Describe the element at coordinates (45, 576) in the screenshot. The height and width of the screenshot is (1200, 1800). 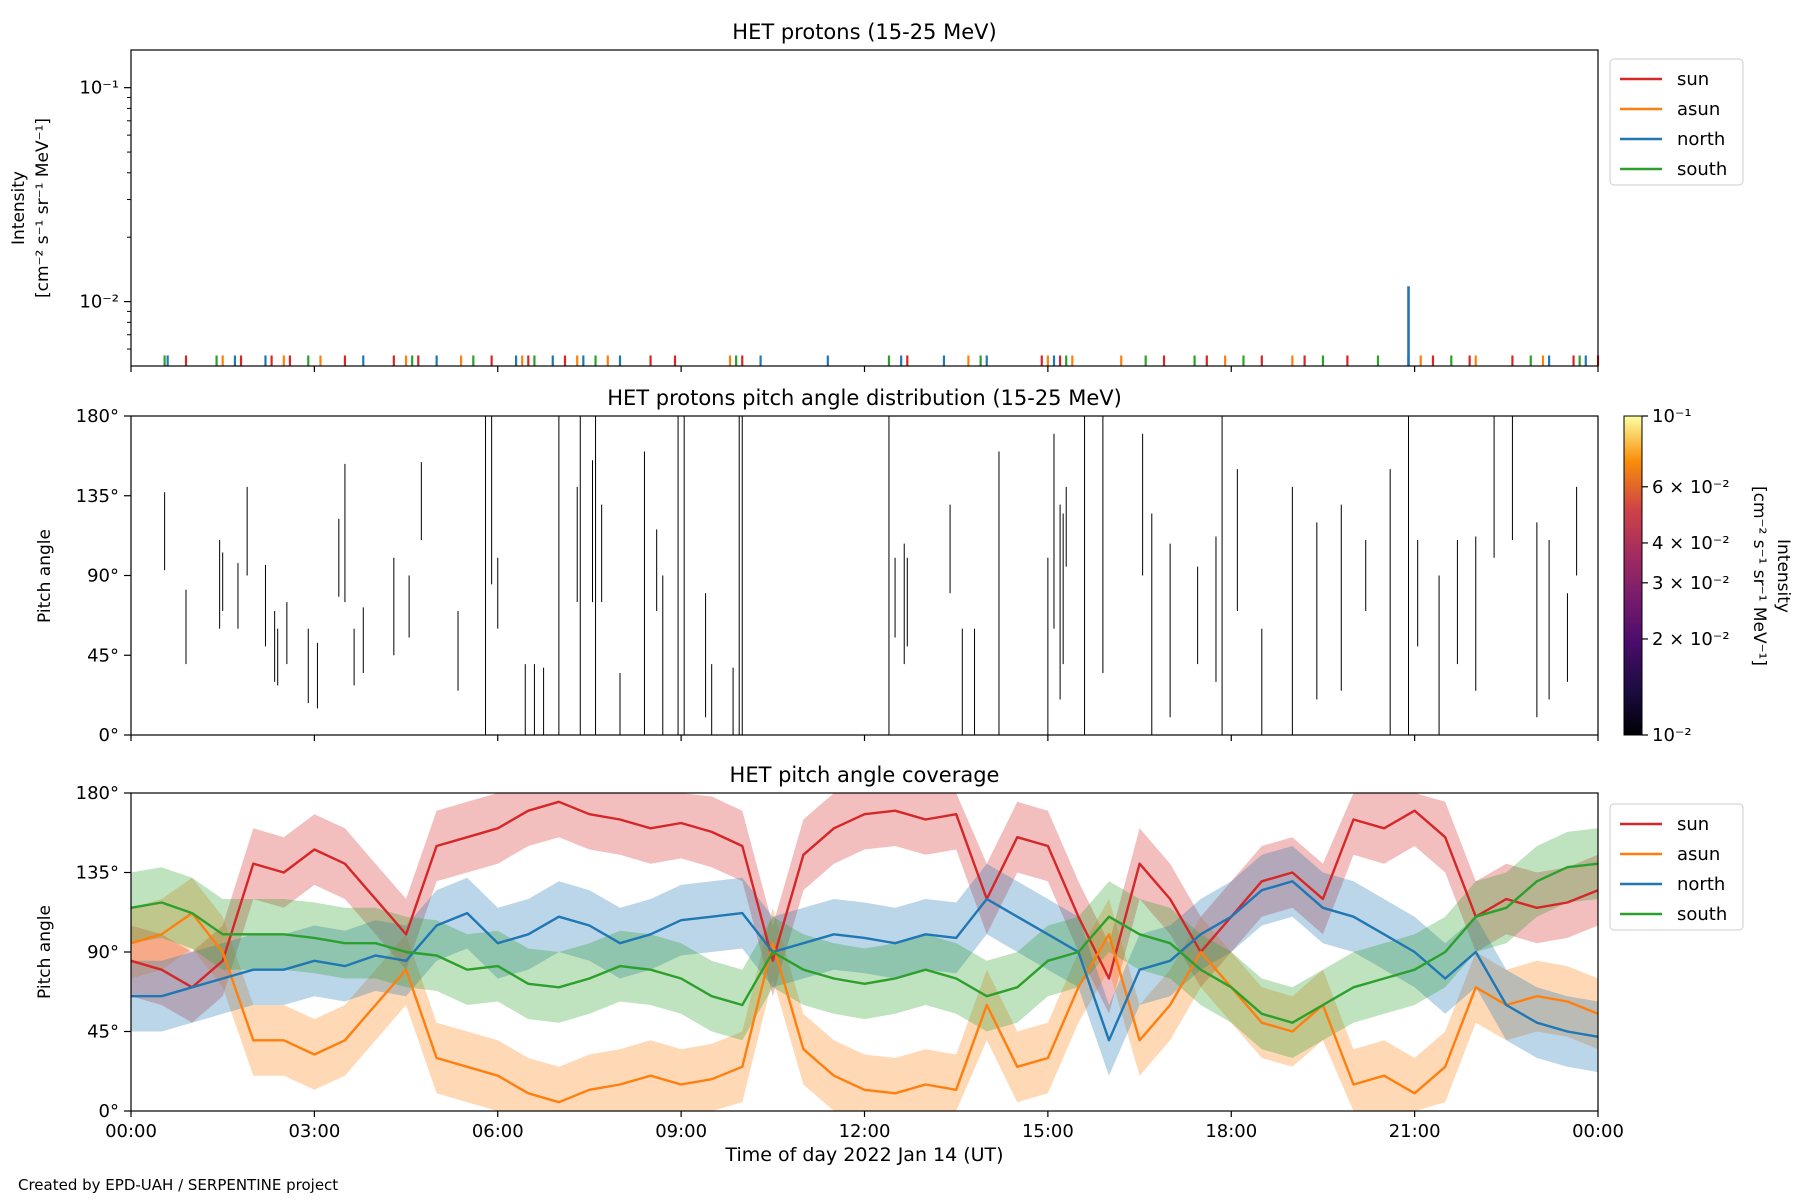
I see `pad-ylabel: Pitch angle` at that location.